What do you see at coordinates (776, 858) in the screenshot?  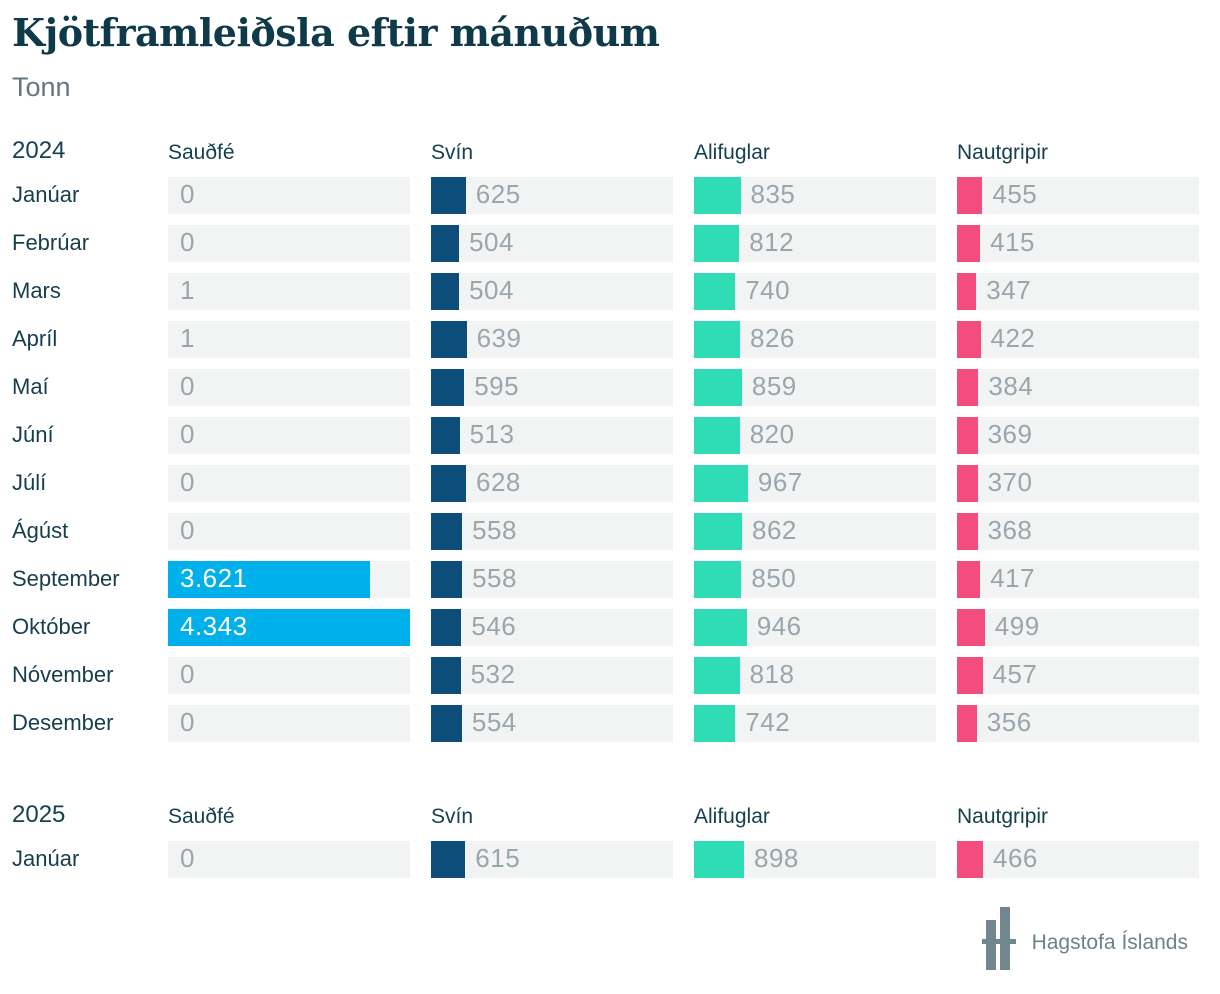 I see `bar-value-label: 898` at bounding box center [776, 858].